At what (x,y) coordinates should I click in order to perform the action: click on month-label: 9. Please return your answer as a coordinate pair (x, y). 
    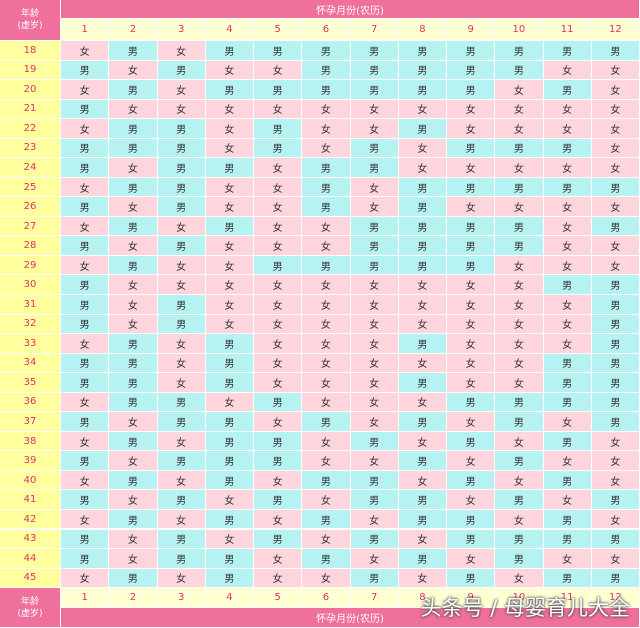
    Looking at the image, I should click on (471, 598).